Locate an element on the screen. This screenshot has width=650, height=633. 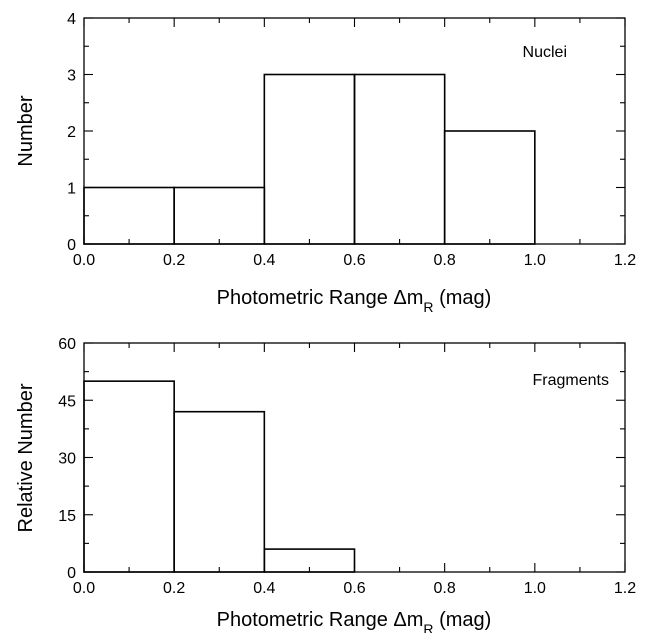
y-tick-label: 3 is located at coordinates (71, 76).